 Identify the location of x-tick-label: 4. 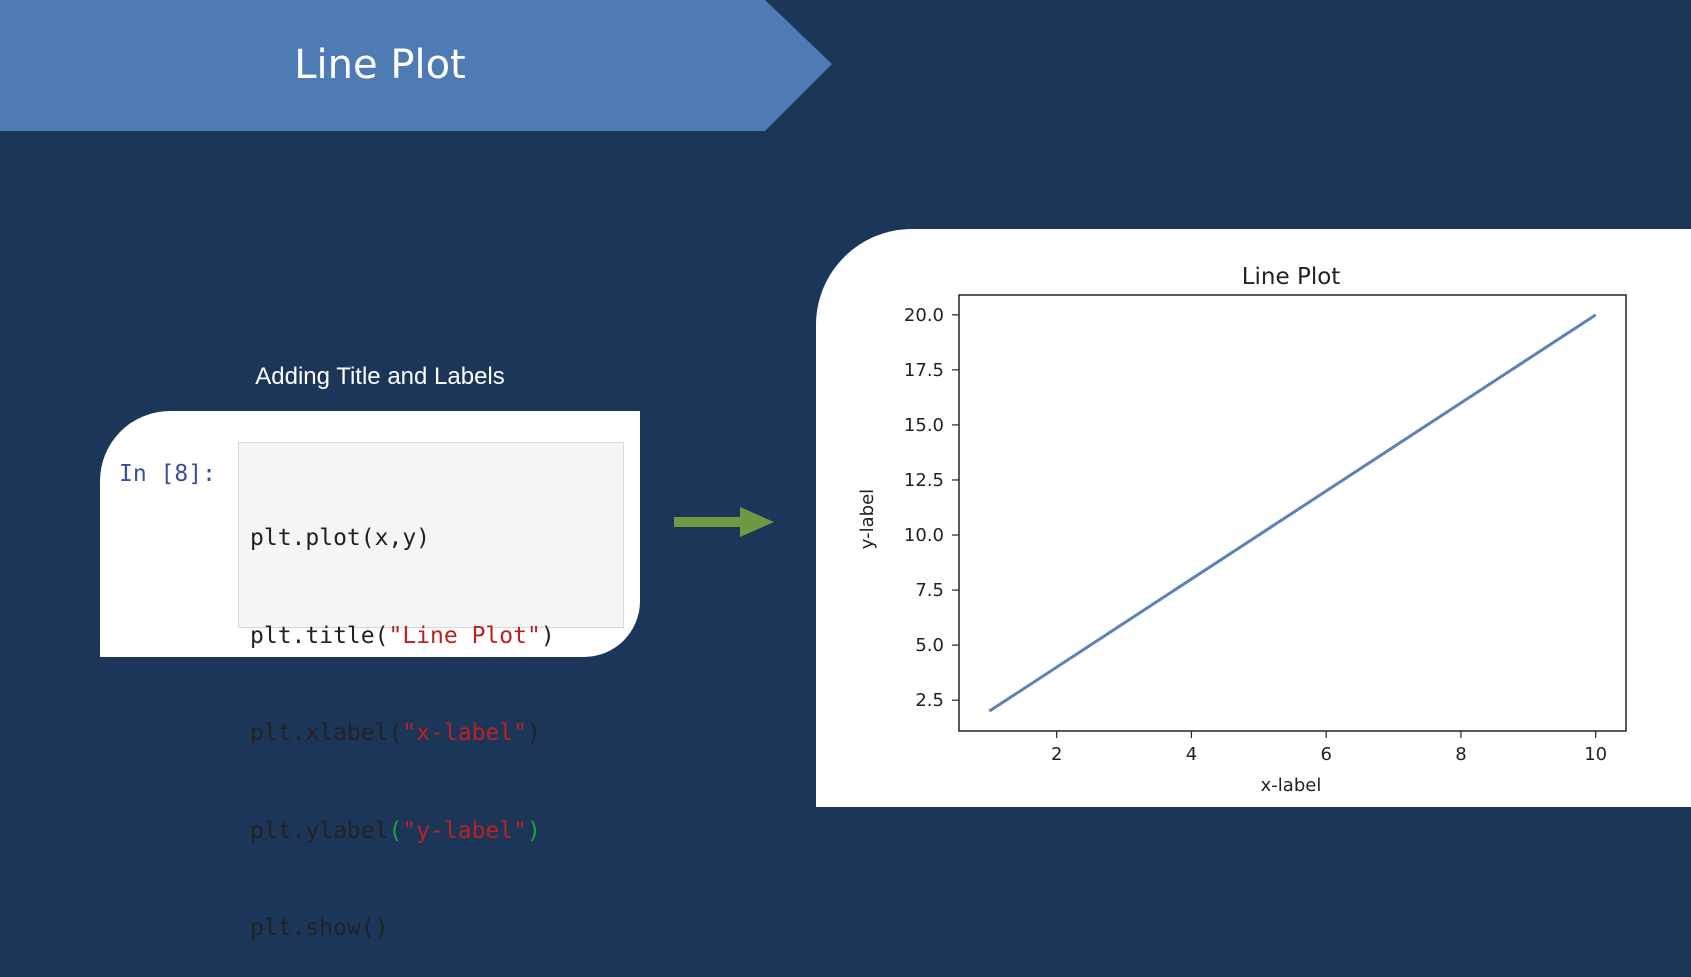
(1191, 754).